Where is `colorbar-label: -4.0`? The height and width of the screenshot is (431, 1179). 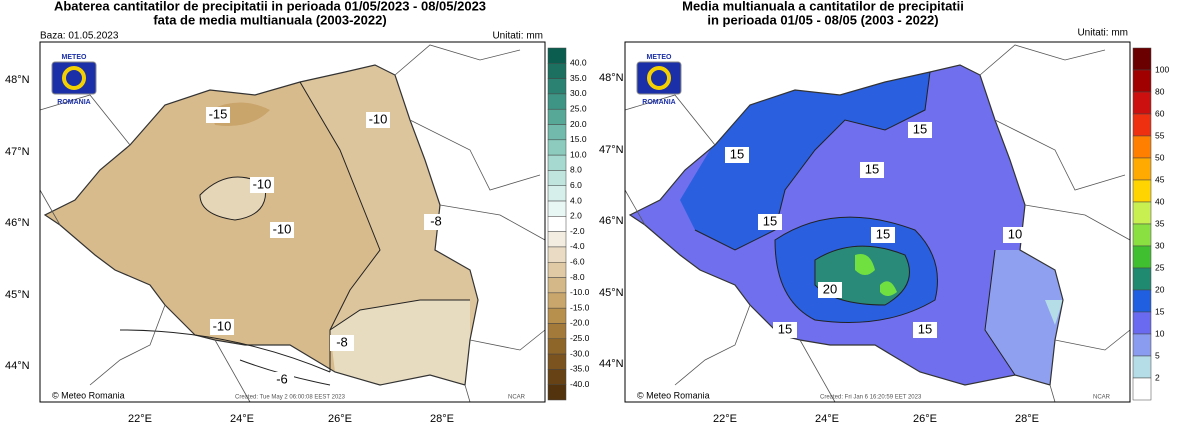 colorbar-label: -4.0 is located at coordinates (577, 246).